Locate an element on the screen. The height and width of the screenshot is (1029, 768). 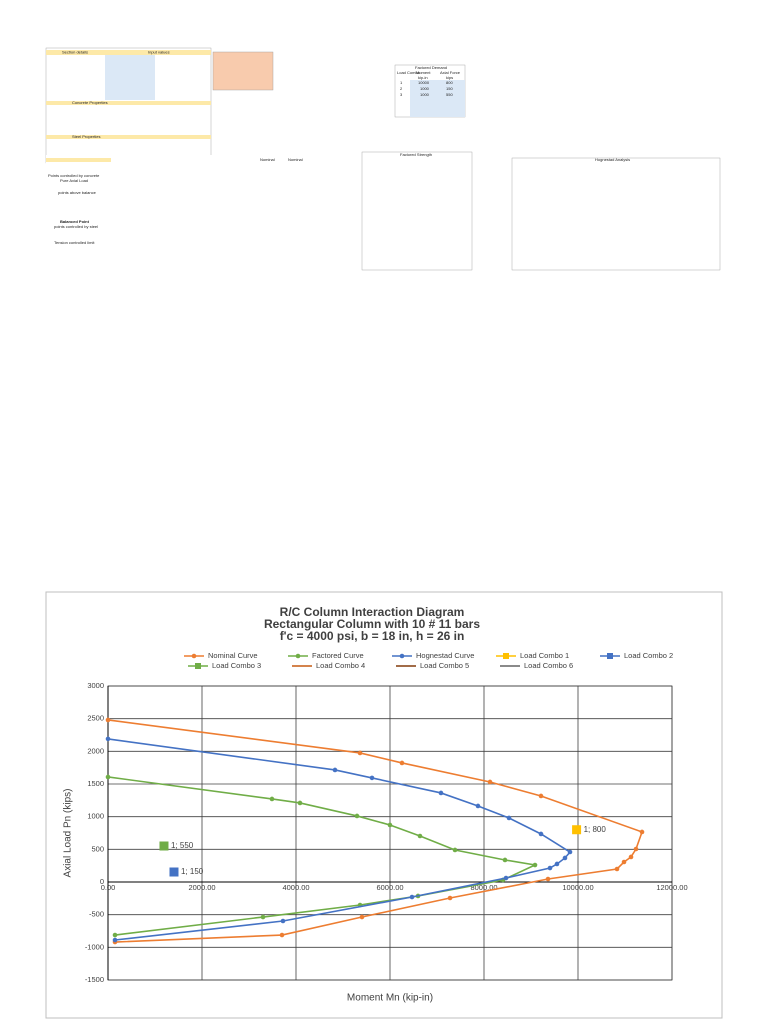
x-tick-label: 8000.00 is located at coordinates (483, 887).